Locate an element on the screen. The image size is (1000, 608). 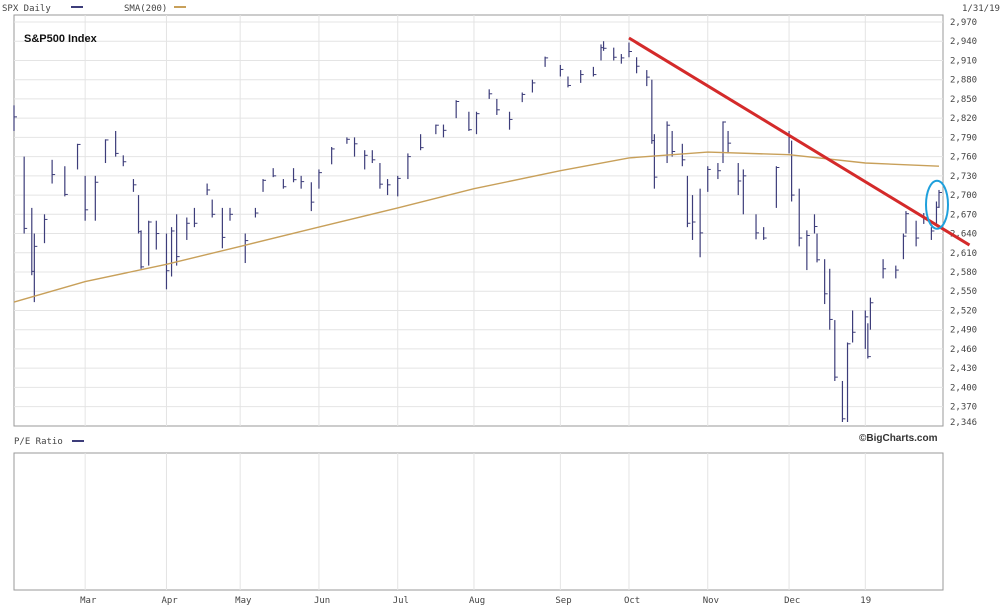
series2-legend-swatch is located at coordinates (180, 7).